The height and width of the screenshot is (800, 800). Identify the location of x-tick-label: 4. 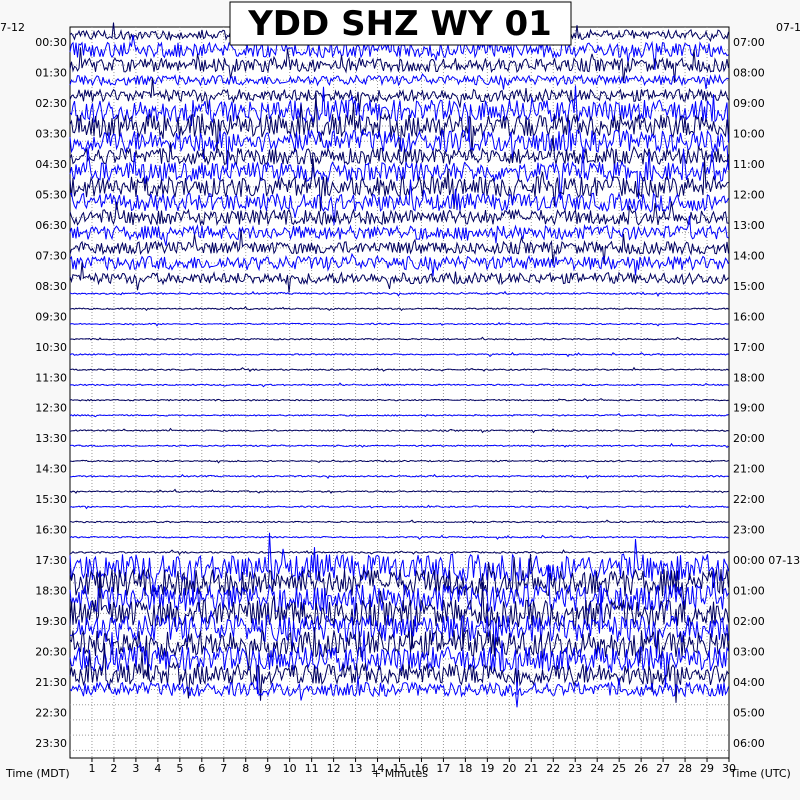
(157, 768).